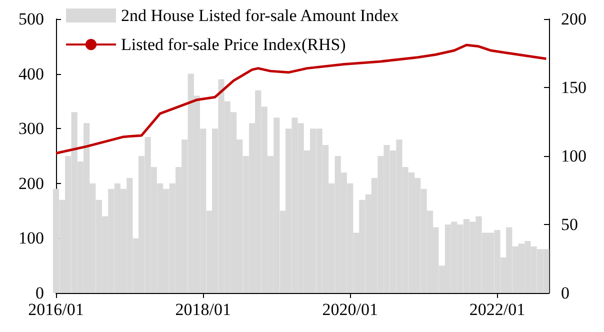 The width and height of the screenshot is (604, 332). I want to click on x-tick-label: 2020/01, so click(350, 309).